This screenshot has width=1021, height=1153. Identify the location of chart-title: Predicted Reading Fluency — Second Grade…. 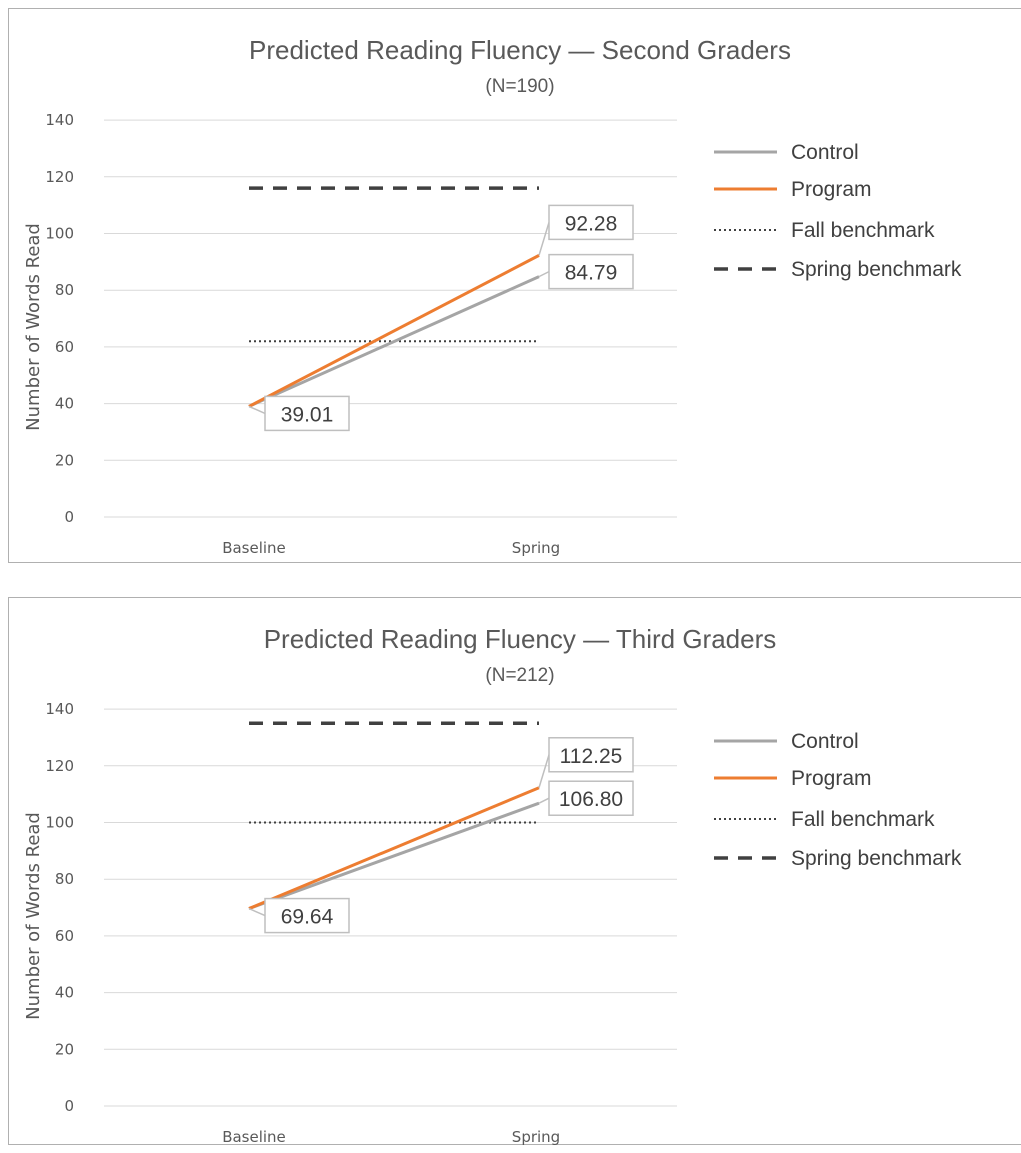
(520, 50).